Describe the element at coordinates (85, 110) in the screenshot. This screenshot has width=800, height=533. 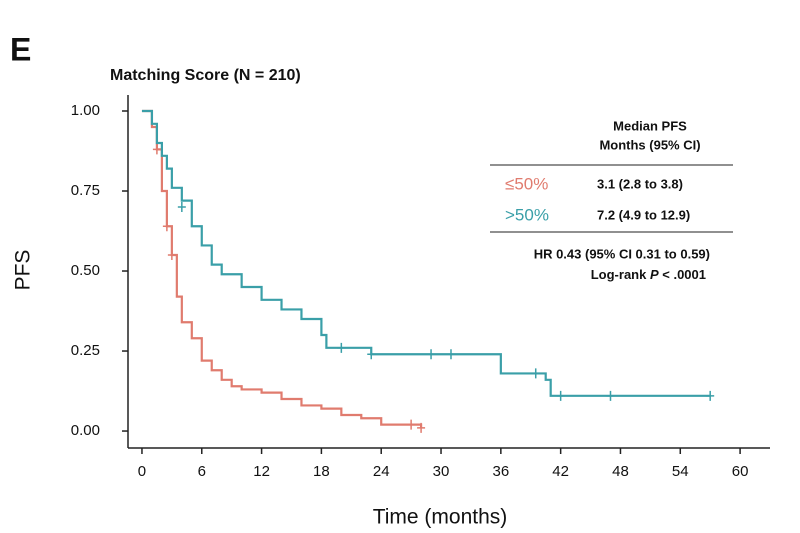
I see `y-tick-label: 1.00` at that location.